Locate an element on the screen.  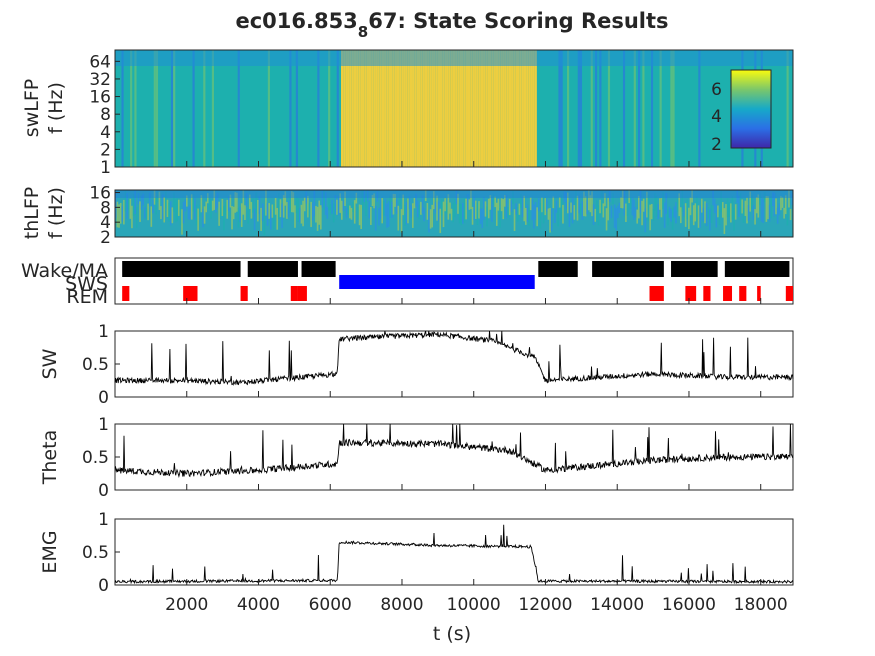
title-prefix: ec016.853 is located at coordinates (296, 21).